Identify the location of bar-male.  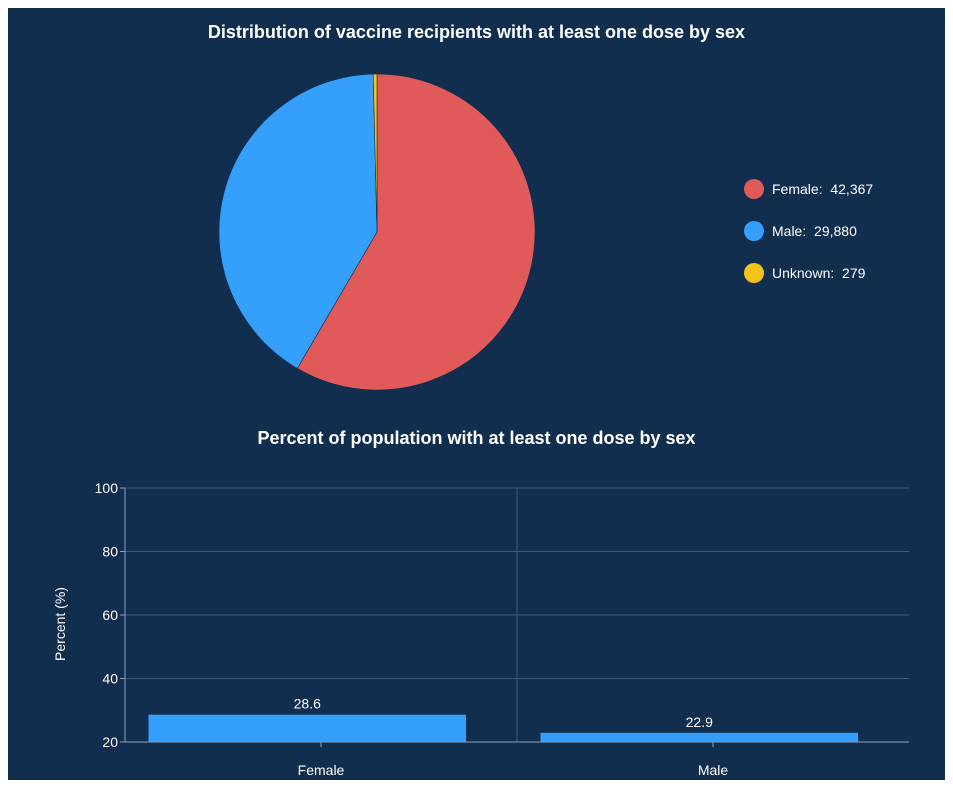
(699, 737).